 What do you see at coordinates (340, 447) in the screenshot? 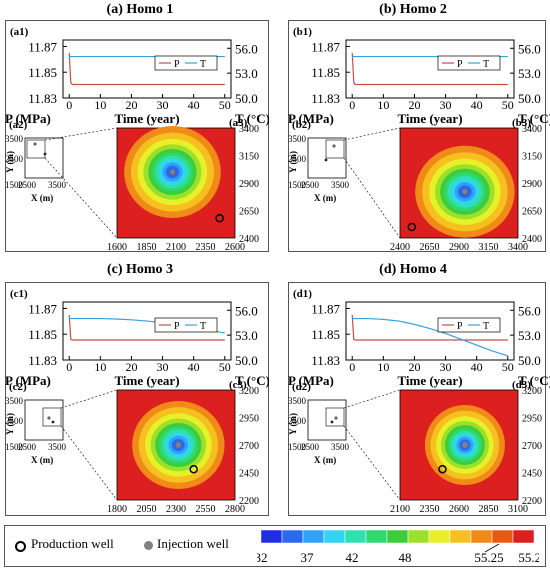
I see `inset-x-tick: 3500` at bounding box center [340, 447].